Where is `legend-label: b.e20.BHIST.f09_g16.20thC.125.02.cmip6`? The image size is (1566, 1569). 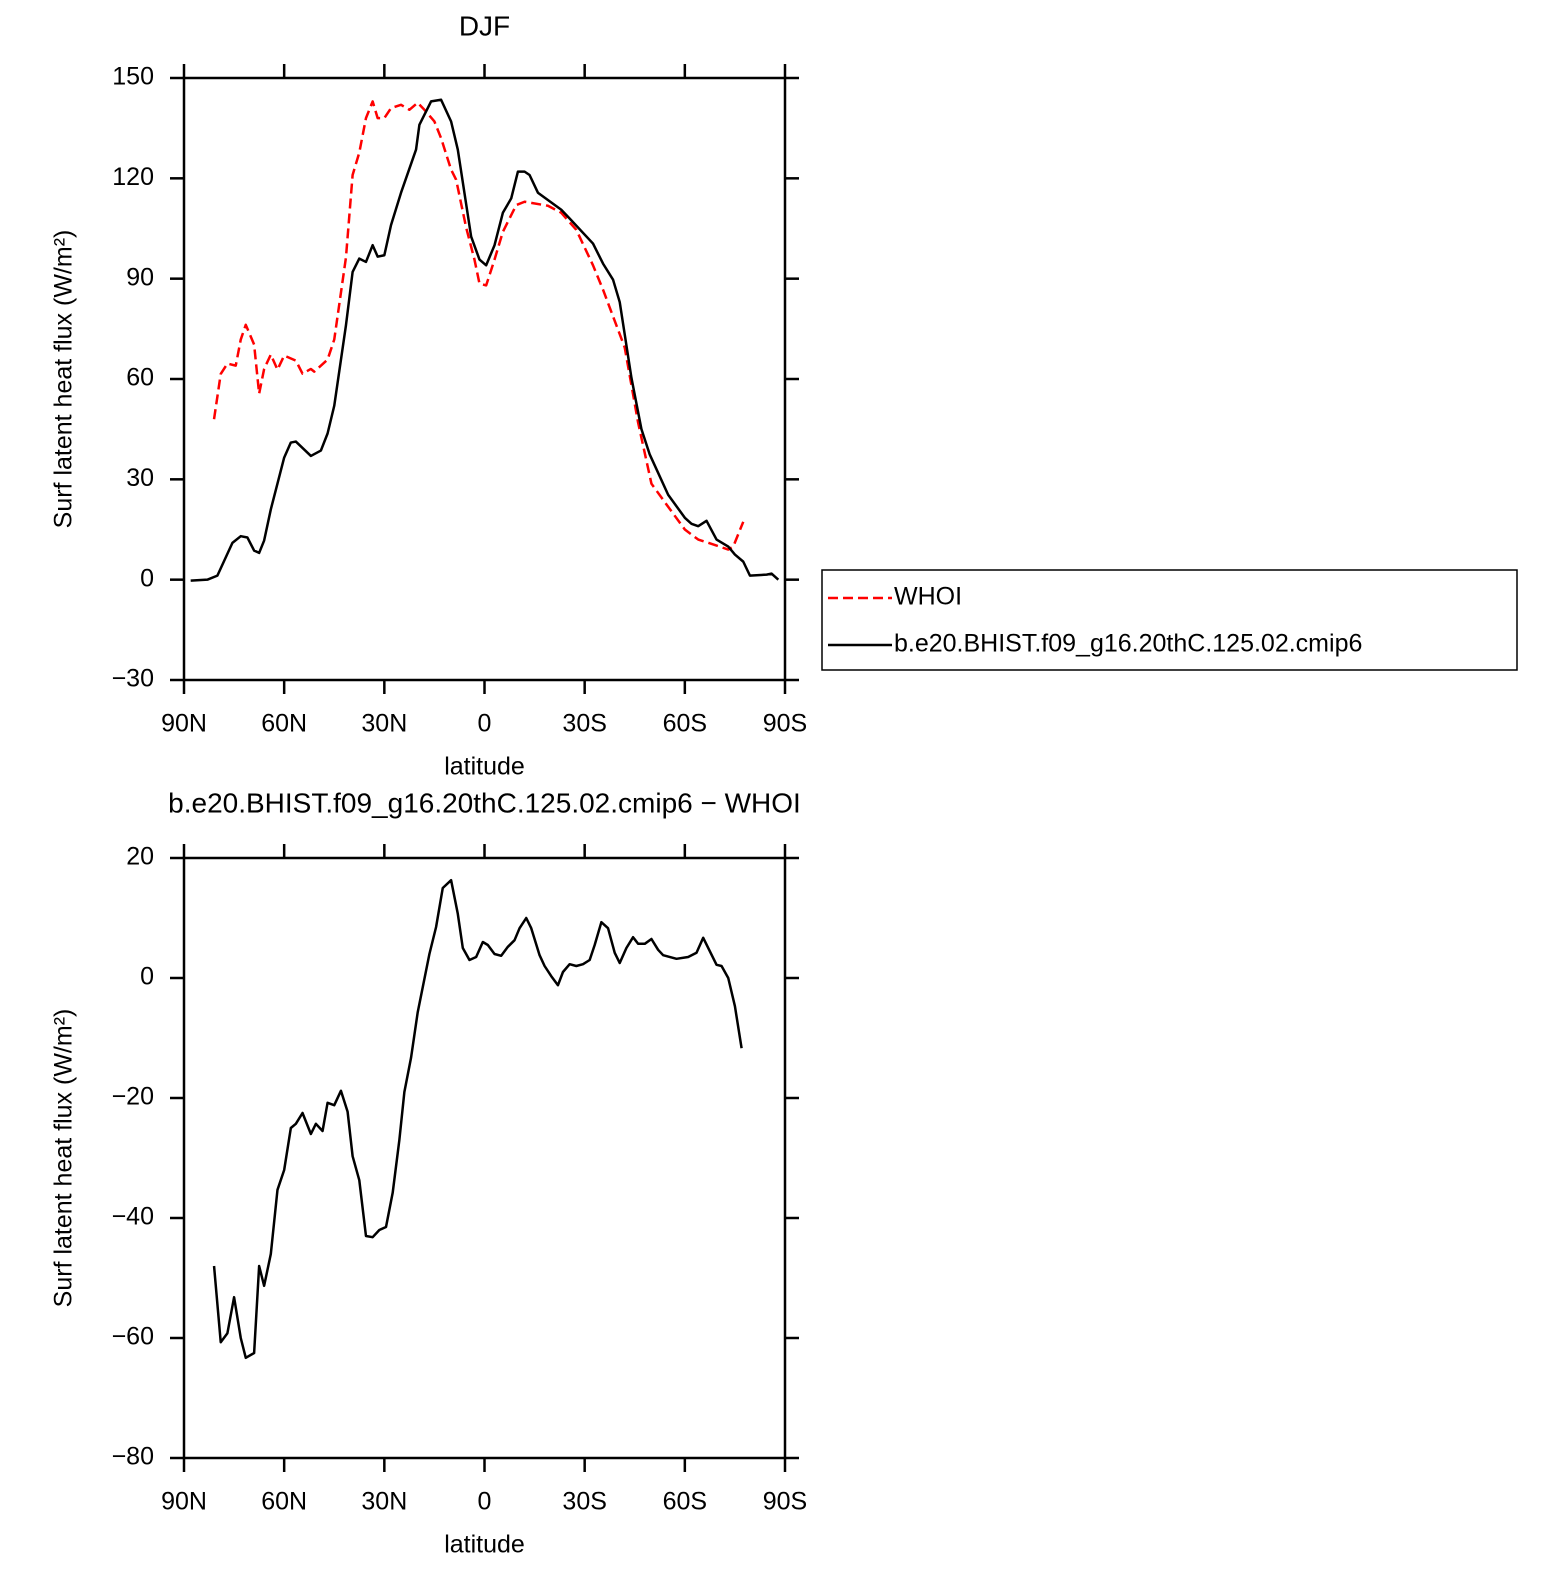 legend-label: b.e20.BHIST.f09_g16.20thC.125.02.cmip6 is located at coordinates (1128, 644).